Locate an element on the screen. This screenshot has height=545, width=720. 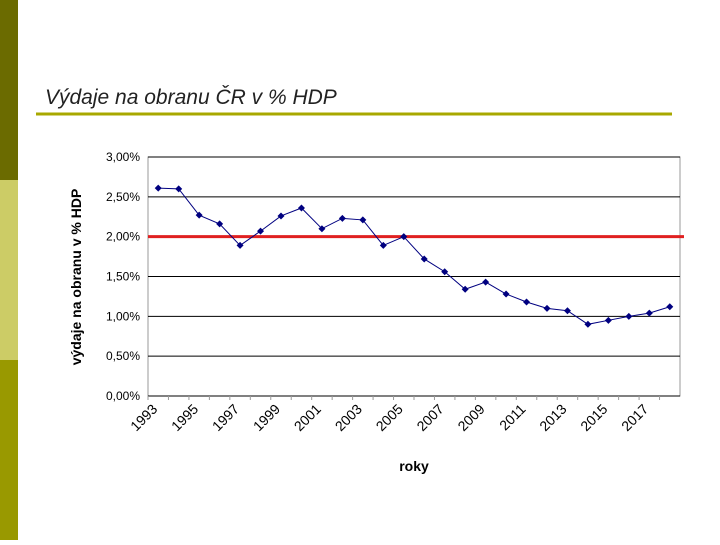
x-tick-label: 2011 is located at coordinates (512, 417).